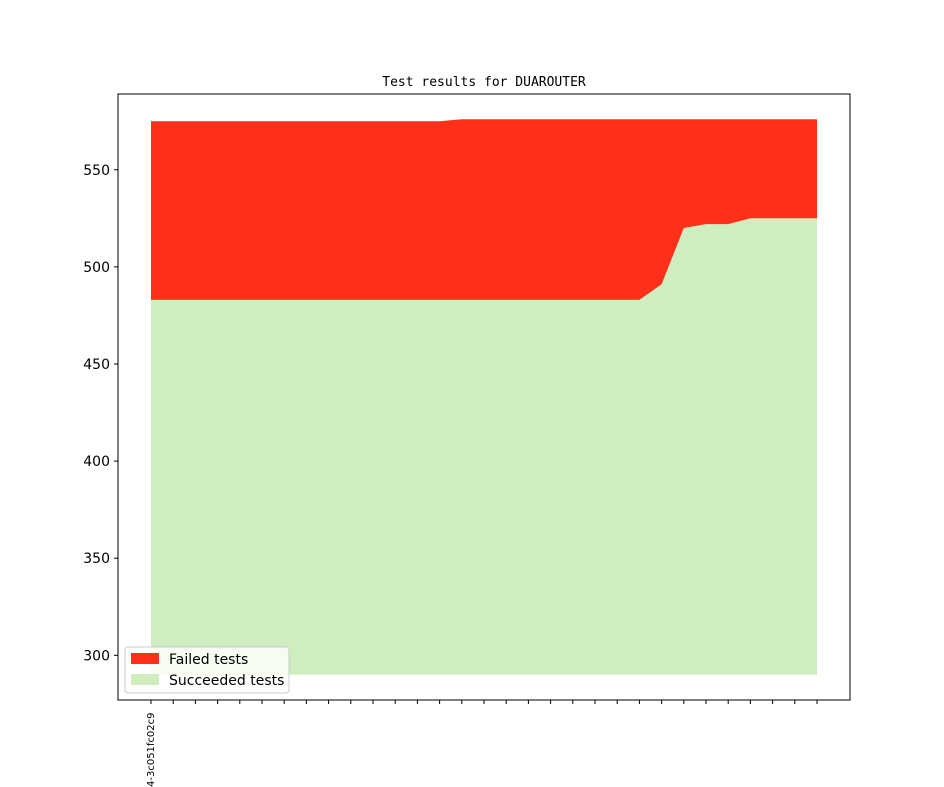 This screenshot has height=787, width=944. Describe the element at coordinates (96, 171) in the screenshot. I see `y-tick-label: 550` at that location.